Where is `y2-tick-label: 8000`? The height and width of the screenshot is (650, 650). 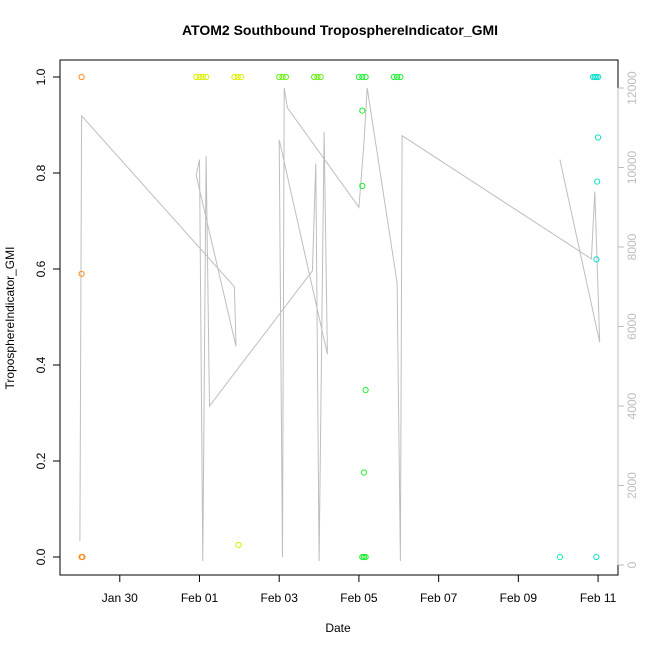
y2-tick-label: 8000 is located at coordinates (632, 246).